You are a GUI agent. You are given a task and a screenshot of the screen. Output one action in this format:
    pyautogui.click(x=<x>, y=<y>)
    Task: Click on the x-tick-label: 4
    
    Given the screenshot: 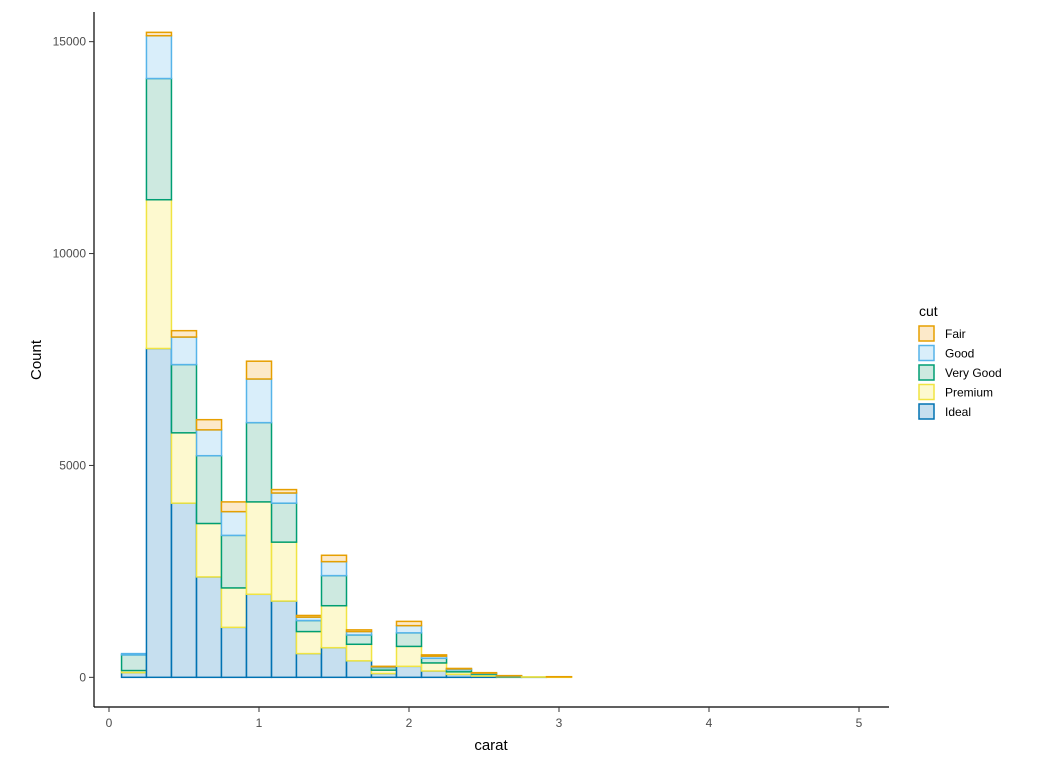 What is the action you would take?
    pyautogui.click(x=709, y=723)
    